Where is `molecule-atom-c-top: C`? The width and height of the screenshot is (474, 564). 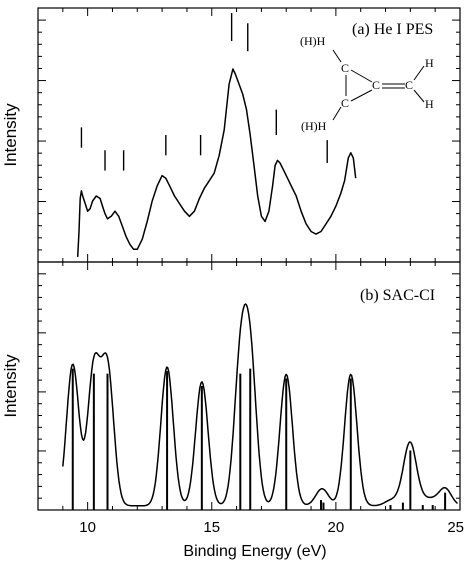 molecule-atom-c-top: C is located at coordinates (345, 68).